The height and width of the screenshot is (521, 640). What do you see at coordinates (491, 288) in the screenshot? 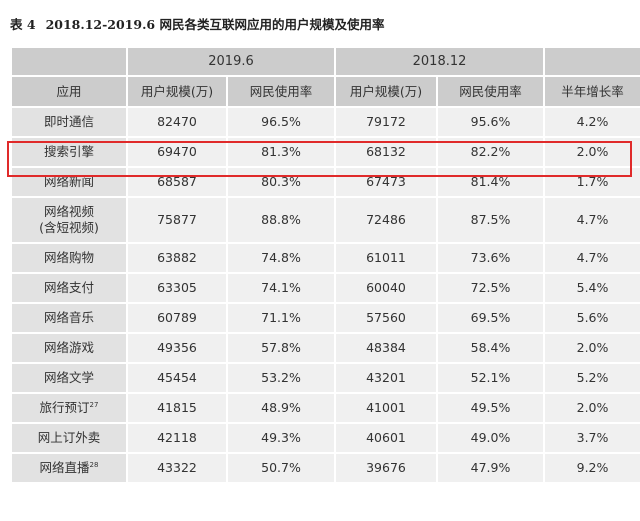
I see `rate-2018-12-cell: 72.5%` at bounding box center [491, 288].